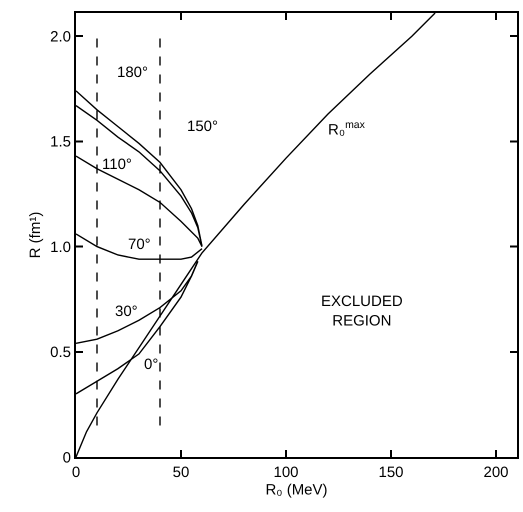 Image resolution: width=523 pixels, height=512 pixels. What do you see at coordinates (60, 142) in the screenshot?
I see `y-tick-label: 1.5` at bounding box center [60, 142].